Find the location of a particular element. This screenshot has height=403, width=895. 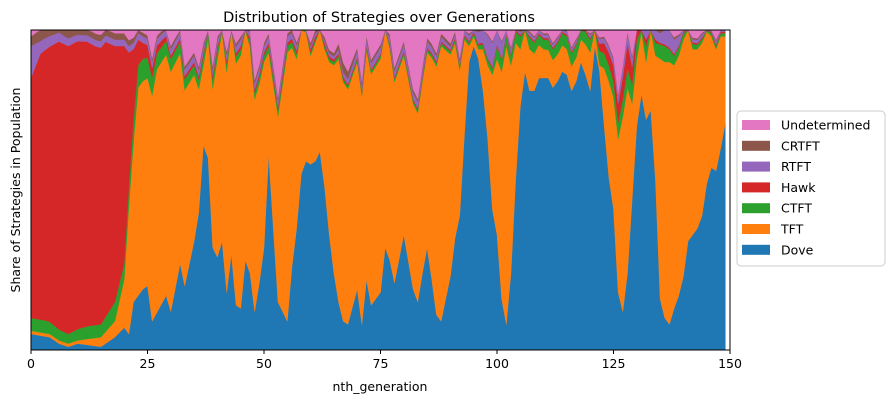

y-axis-label: Share of Strategies in Population is located at coordinates (15, 190).